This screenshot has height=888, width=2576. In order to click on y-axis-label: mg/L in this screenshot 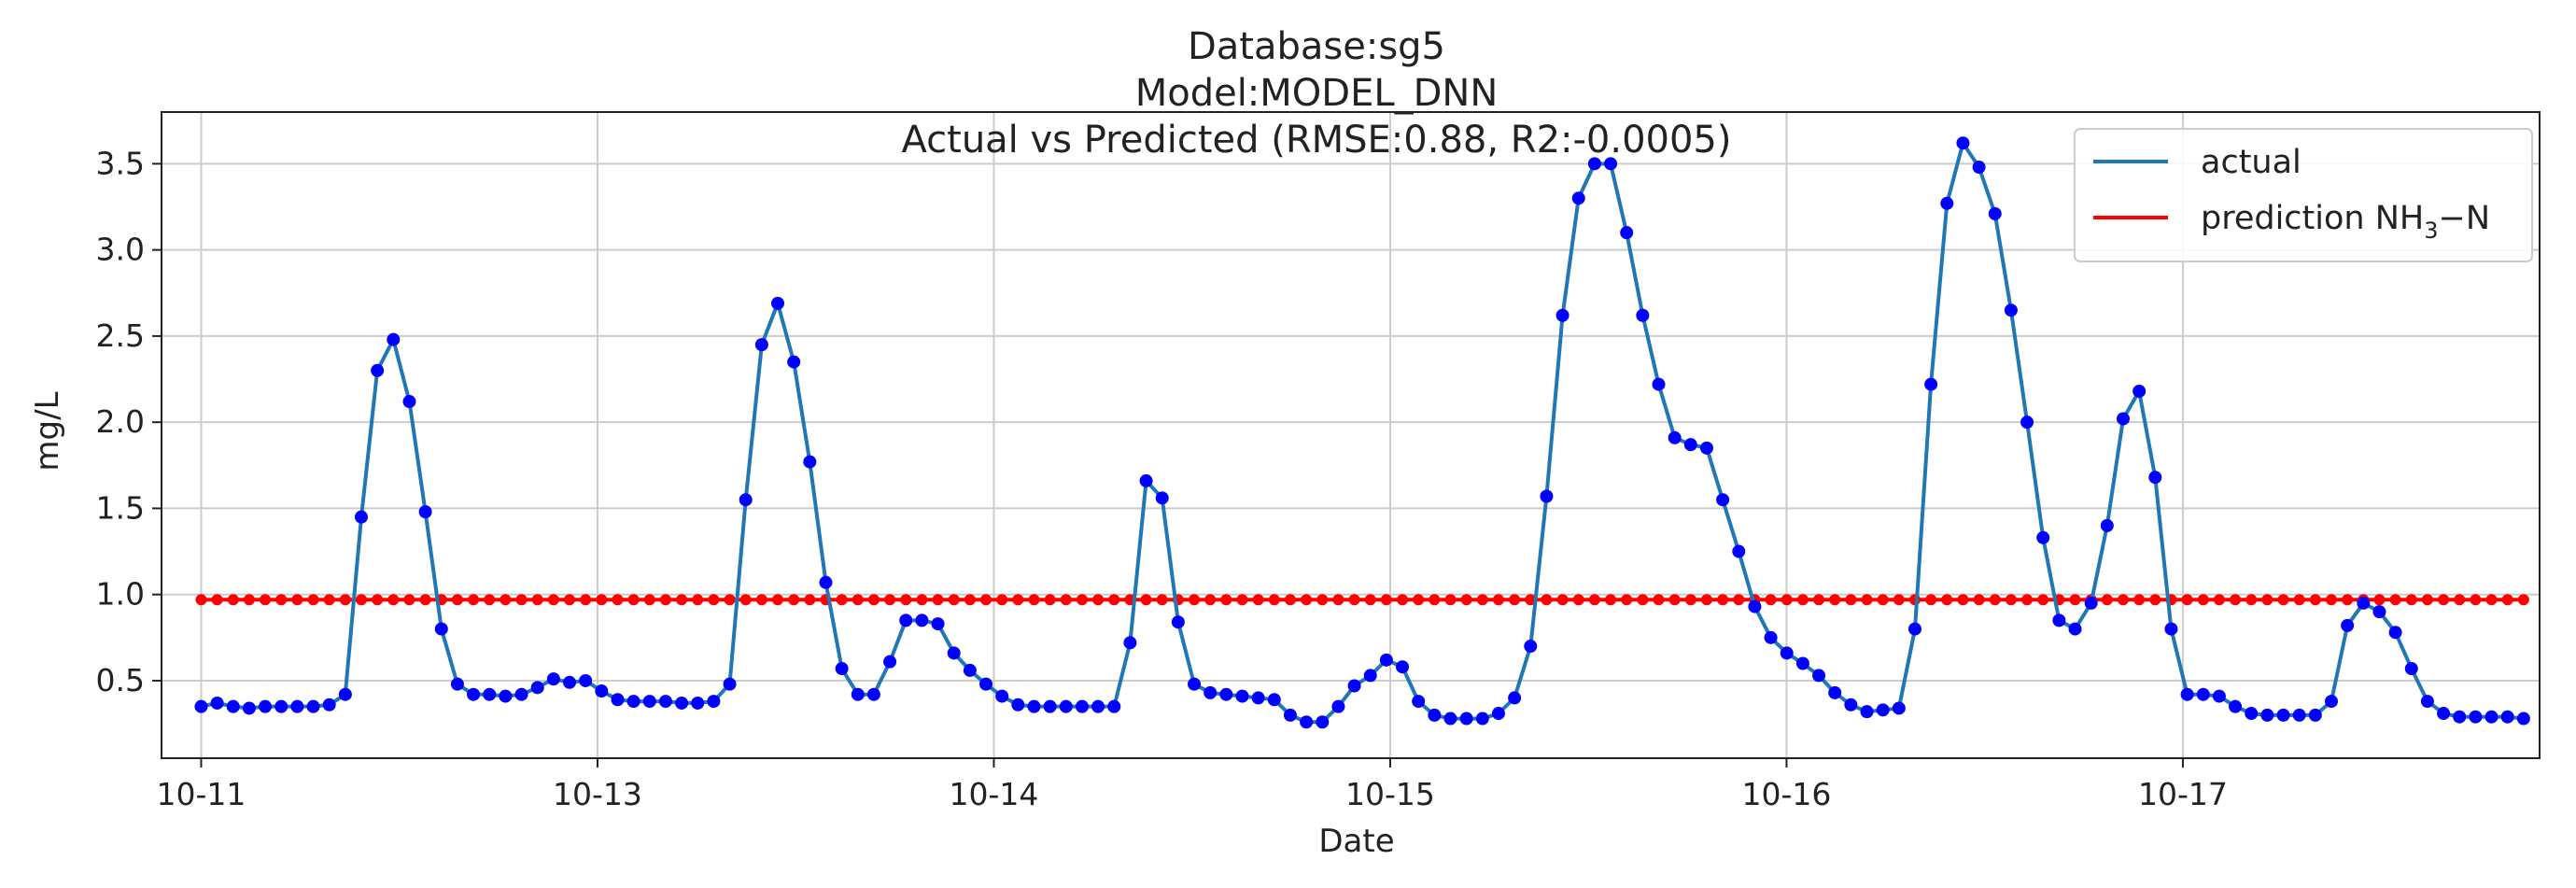, I will do `click(47, 431)`.